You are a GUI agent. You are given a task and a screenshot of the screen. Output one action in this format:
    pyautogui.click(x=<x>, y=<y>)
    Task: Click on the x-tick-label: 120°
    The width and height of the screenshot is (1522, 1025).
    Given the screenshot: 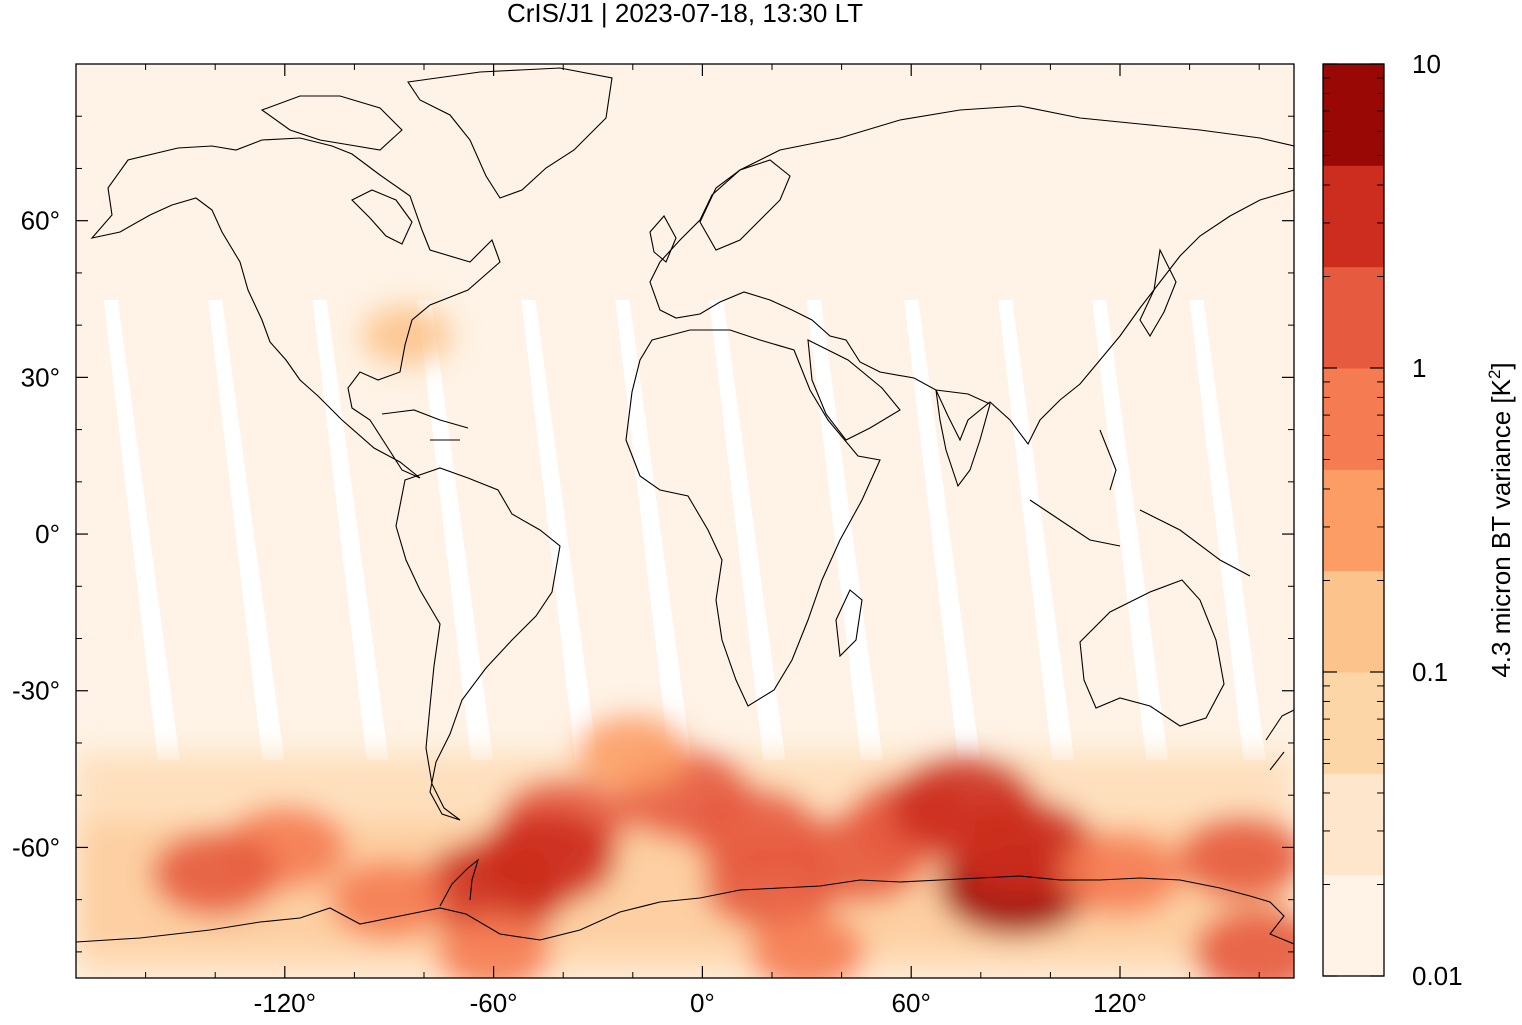 What is the action you would take?
    pyautogui.click(x=1120, y=1003)
    